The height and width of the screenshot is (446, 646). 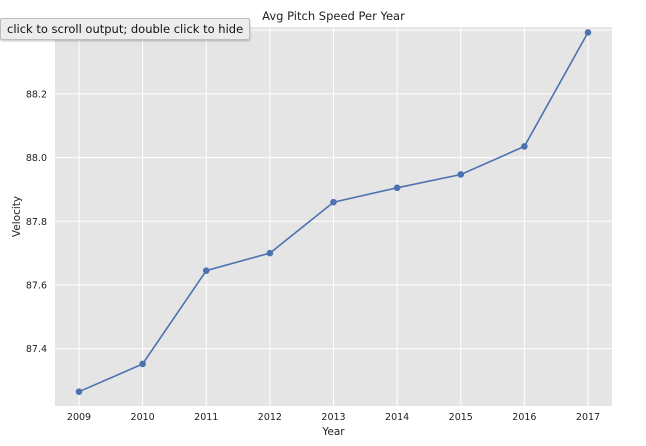 What do you see at coordinates (79, 417) in the screenshot?
I see `x-tick-label: 2009` at bounding box center [79, 417].